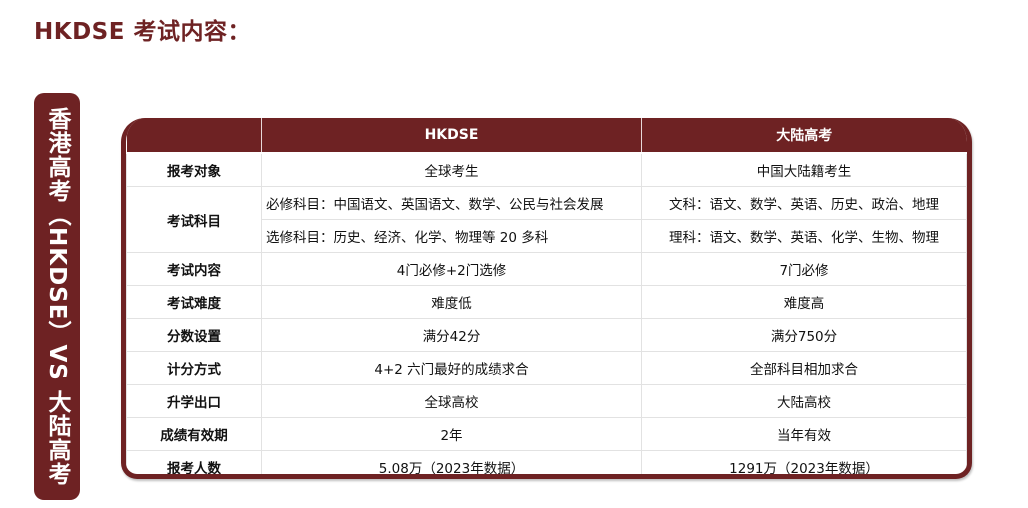 This screenshot has height=508, width=1028. Describe the element at coordinates (451, 401) in the screenshot. I see `cell-hkdse: 全球高校` at that location.